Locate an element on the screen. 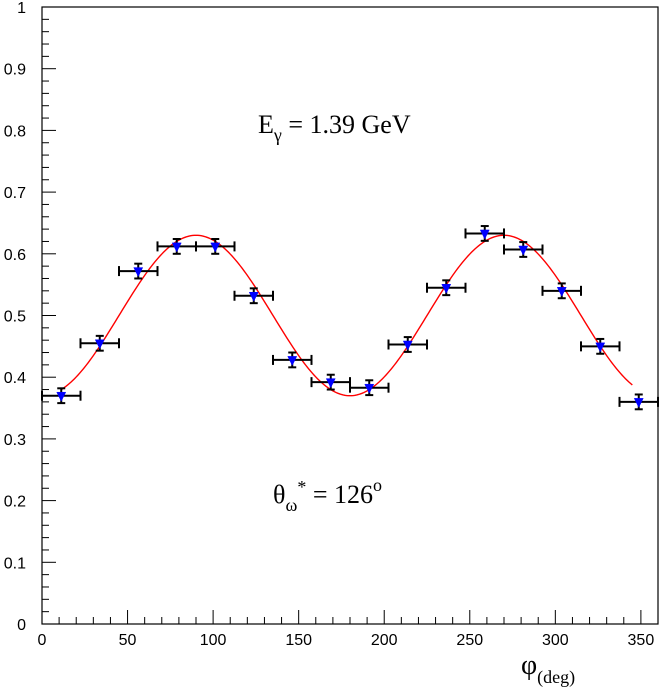  angle-symbol: θ is located at coordinates (279, 494).